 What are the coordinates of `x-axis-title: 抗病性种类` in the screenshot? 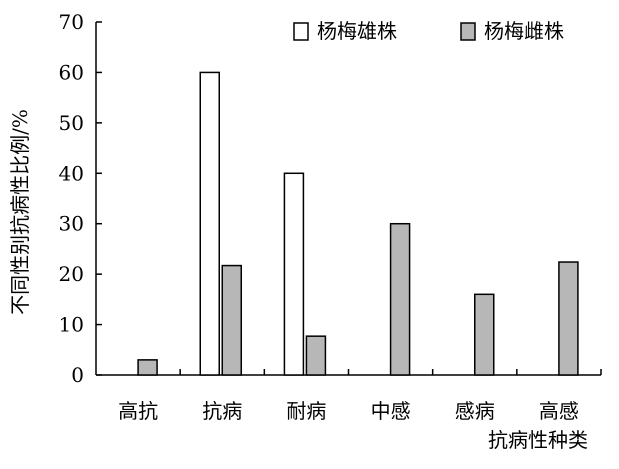 It's located at (538, 440).